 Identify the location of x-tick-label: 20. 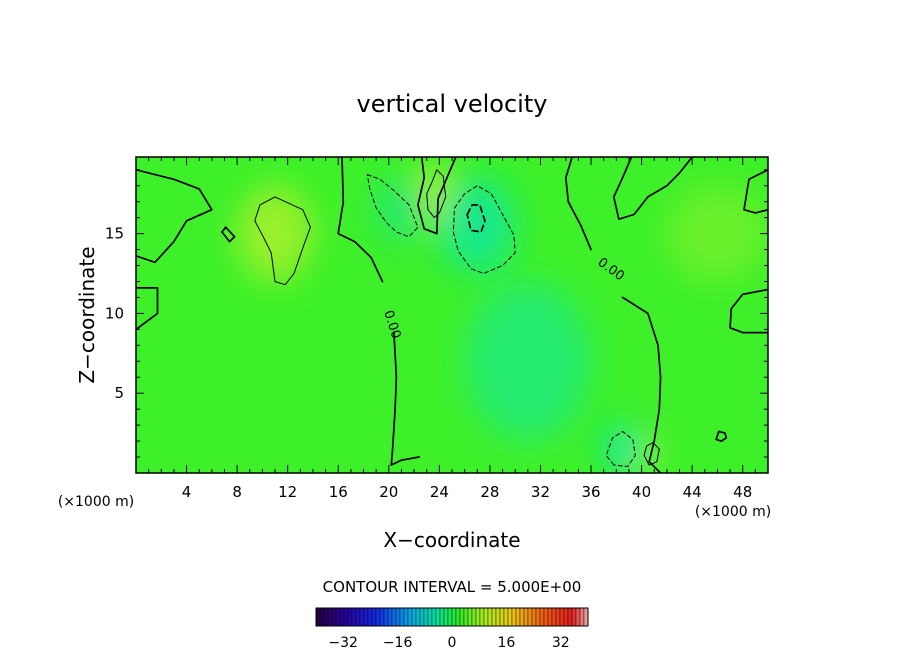
(388, 492).